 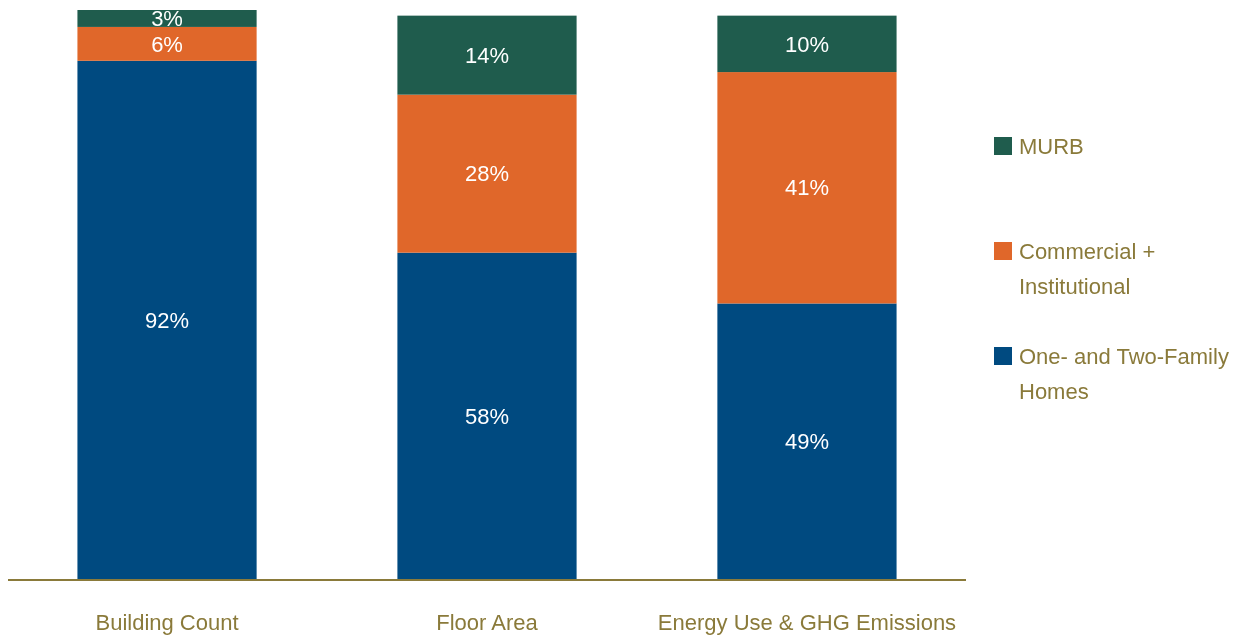 What do you see at coordinates (167, 622) in the screenshot?
I see `x-tick-label: Building Count` at bounding box center [167, 622].